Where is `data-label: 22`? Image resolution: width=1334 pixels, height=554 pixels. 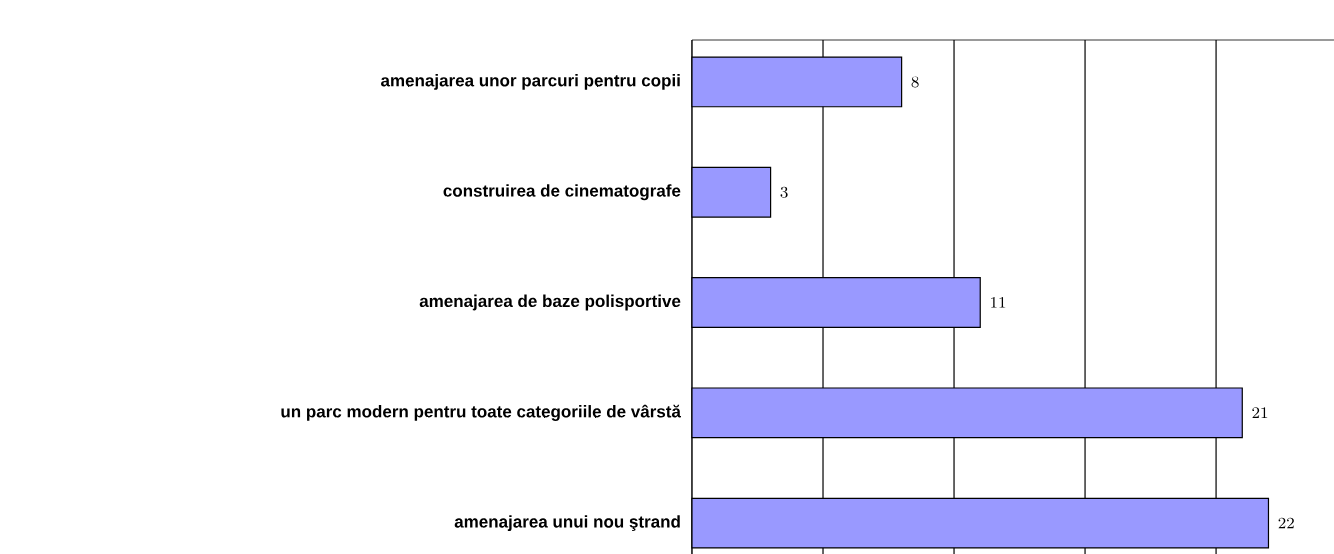 data-label: 22 is located at coordinates (1286, 523).